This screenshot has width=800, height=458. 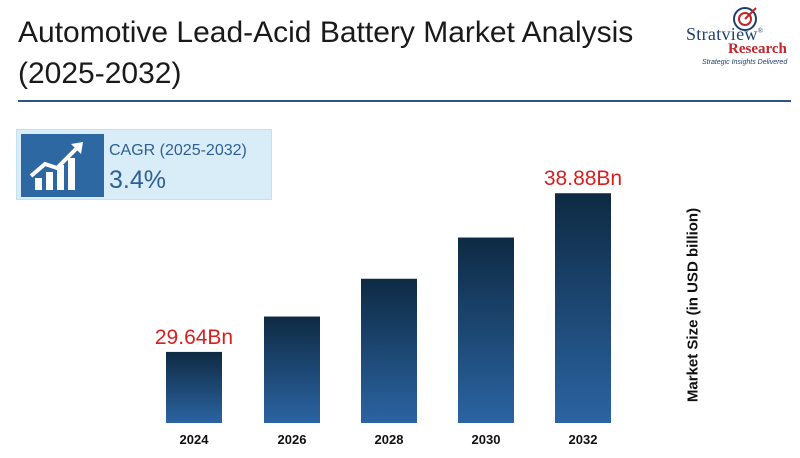 What do you see at coordinates (194, 337) in the screenshot?
I see `data-label-2024: 29.64Bn` at bounding box center [194, 337].